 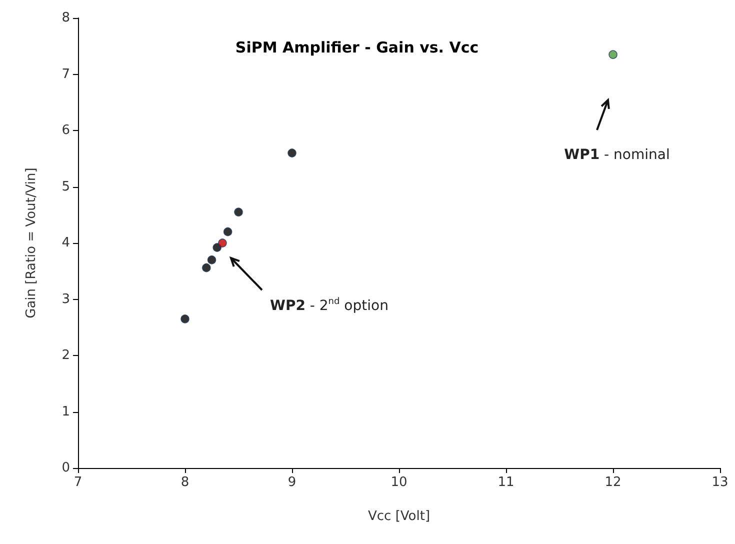 I want to click on x-axis-title: Vcc [Volt], so click(x=399, y=516).